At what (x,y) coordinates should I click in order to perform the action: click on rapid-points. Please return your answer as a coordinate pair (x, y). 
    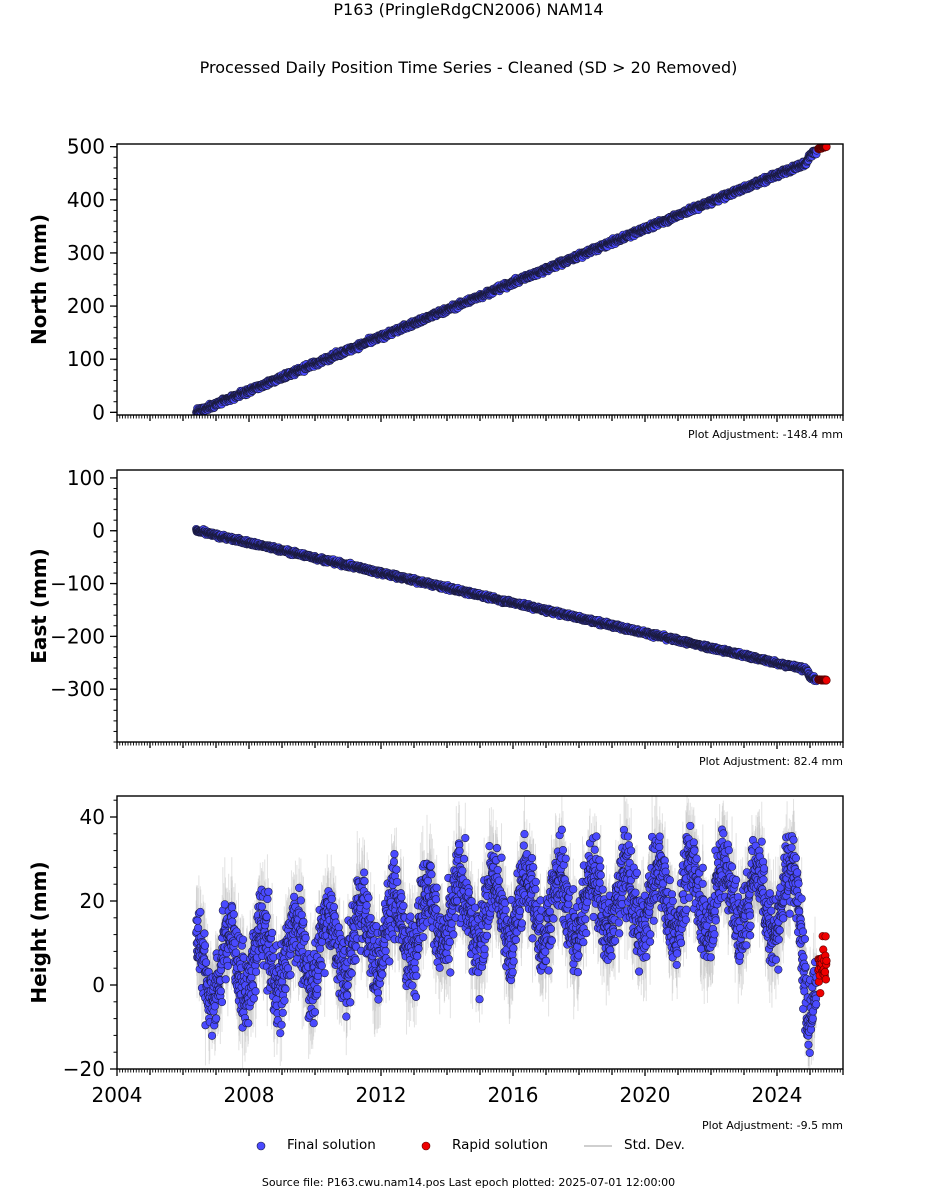
    Looking at the image, I should click on (822, 148).